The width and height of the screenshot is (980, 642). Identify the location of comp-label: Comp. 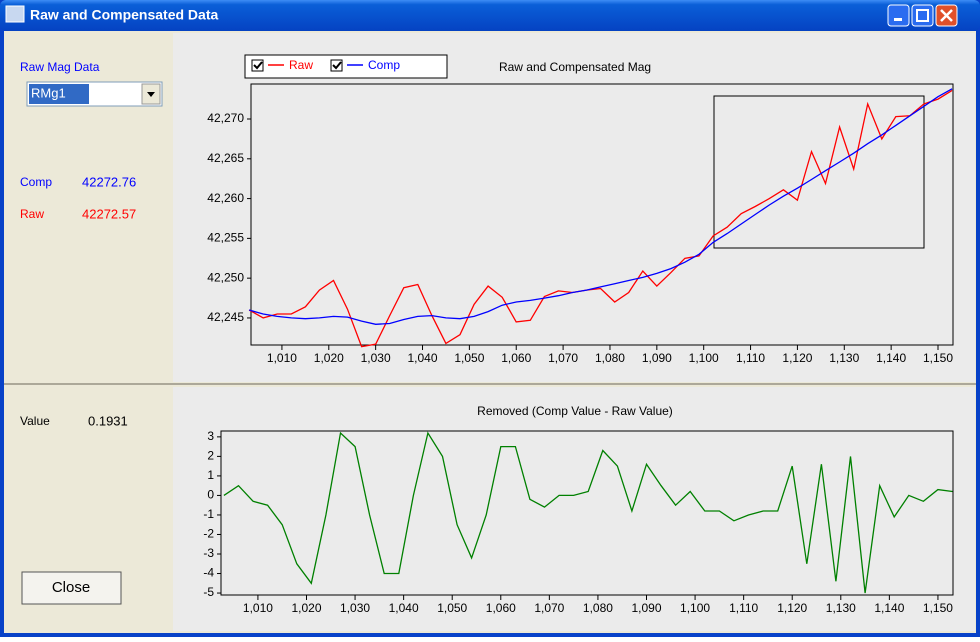
(36, 182).